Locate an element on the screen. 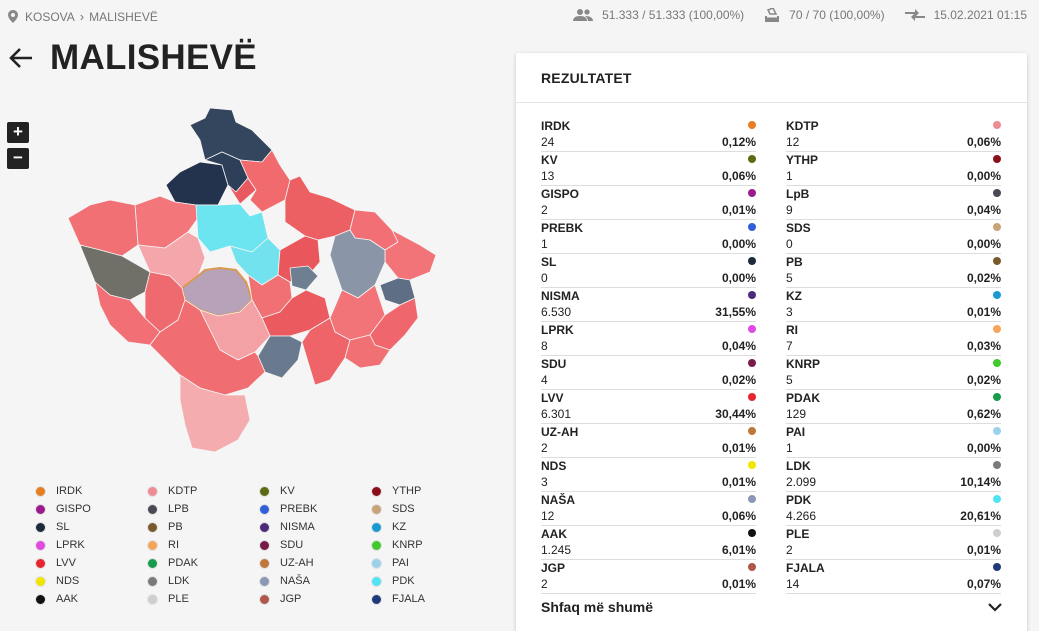 The width and height of the screenshot is (1039, 631). legend-item: KNRP is located at coordinates (427, 545).